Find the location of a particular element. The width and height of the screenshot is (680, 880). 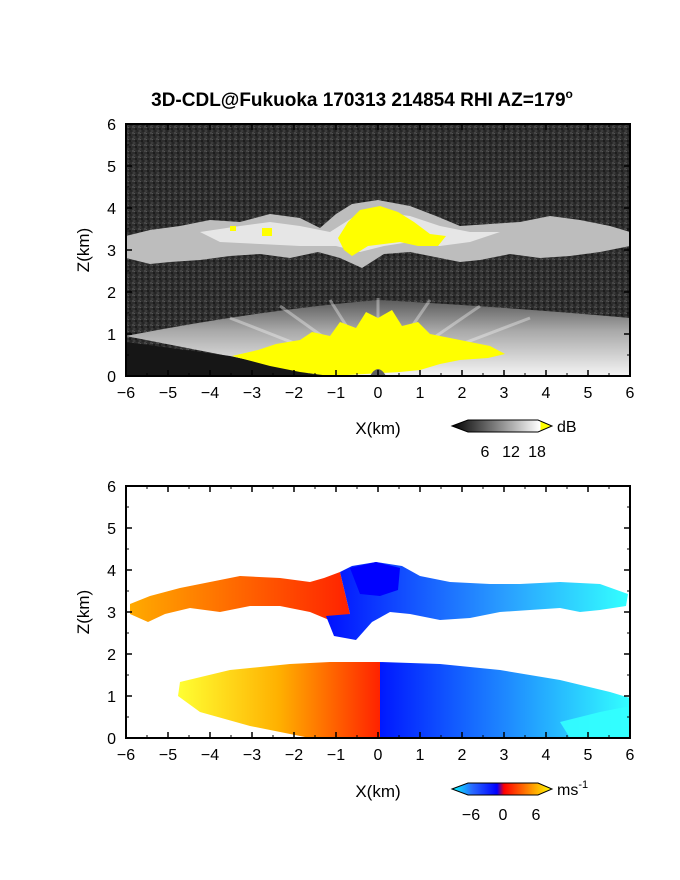

boundary-layer-positive is located at coordinates (505, 700).